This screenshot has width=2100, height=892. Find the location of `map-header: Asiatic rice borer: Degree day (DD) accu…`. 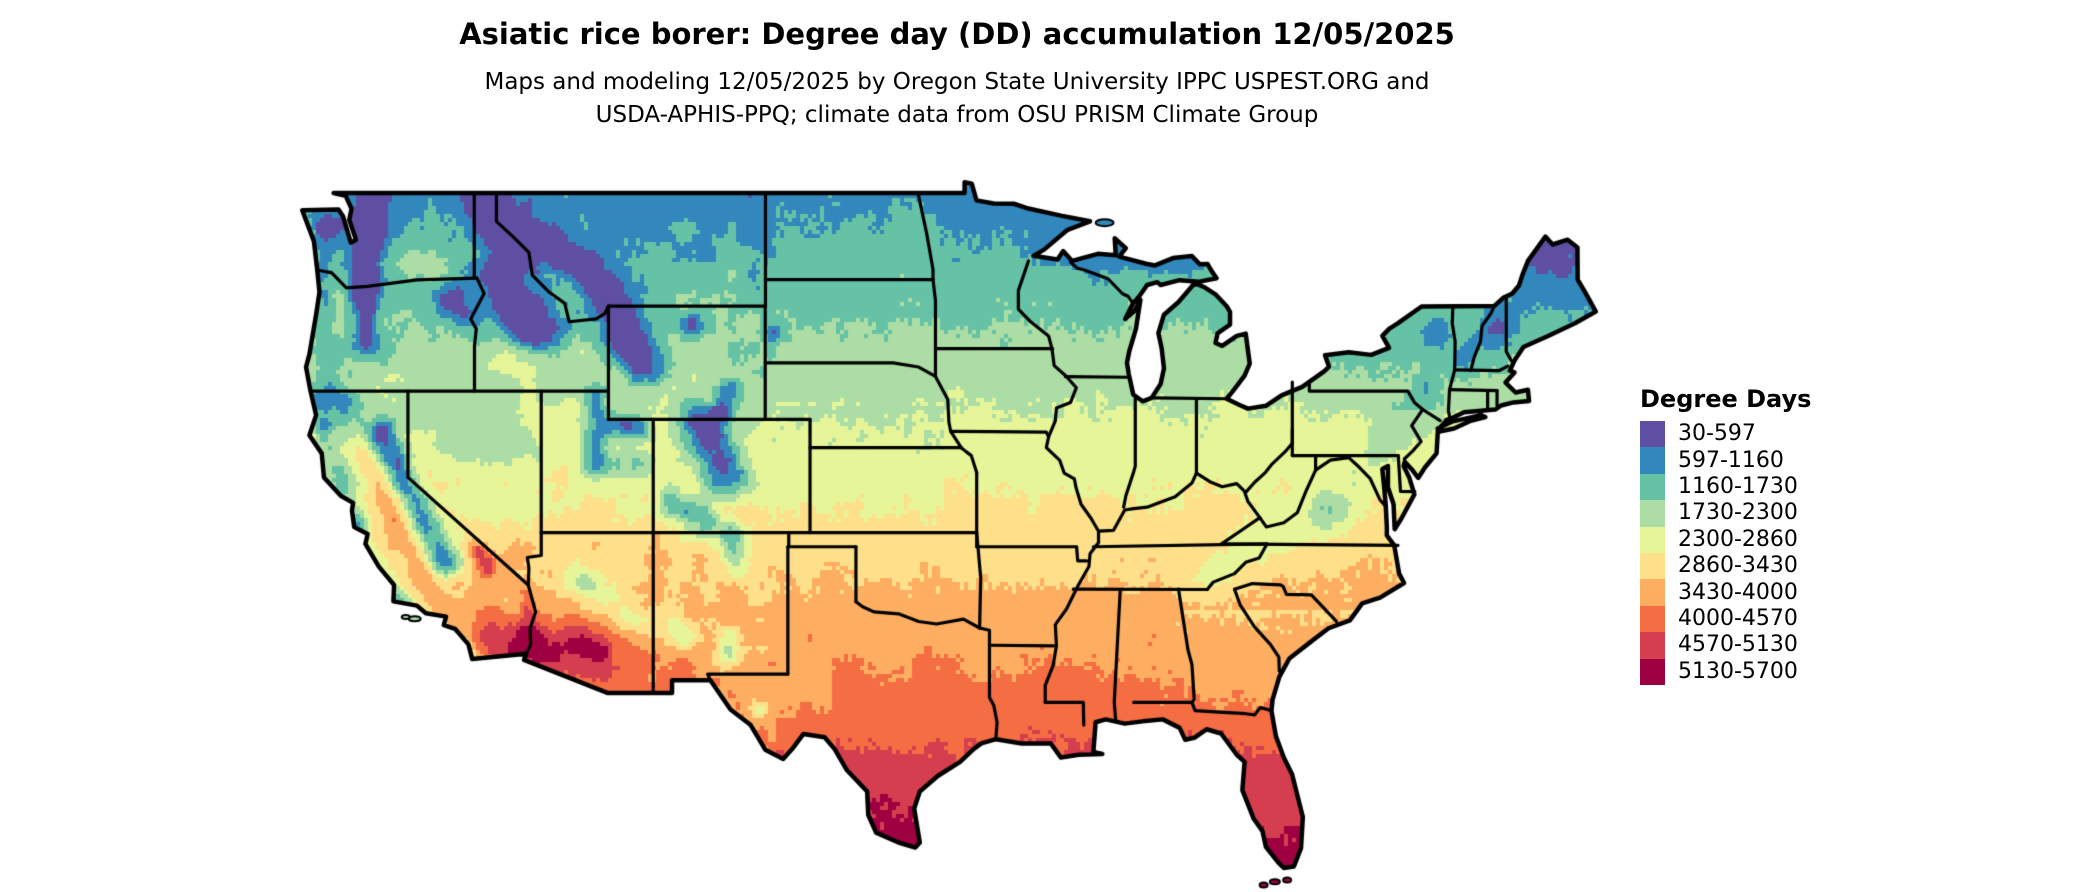

map-header: Asiatic rice borer: Degree day (DD) accu… is located at coordinates (957, 74).